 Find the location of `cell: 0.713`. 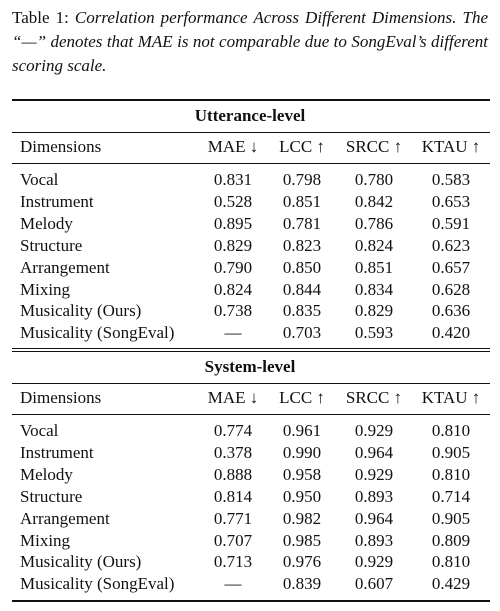

cell: 0.713 is located at coordinates (233, 562).